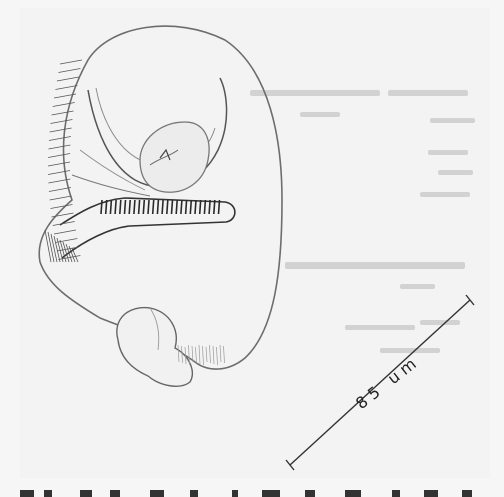 The height and width of the screenshot is (497, 504). I want to click on adoral-membranelles, so click(160, 207).